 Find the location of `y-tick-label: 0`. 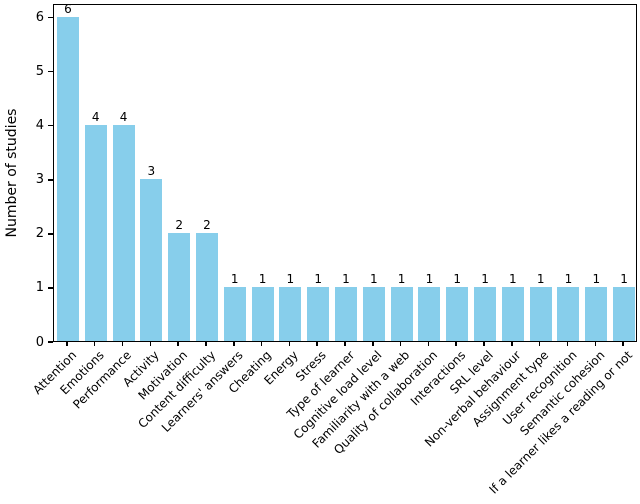

y-tick-label: 0 is located at coordinates (39, 342).